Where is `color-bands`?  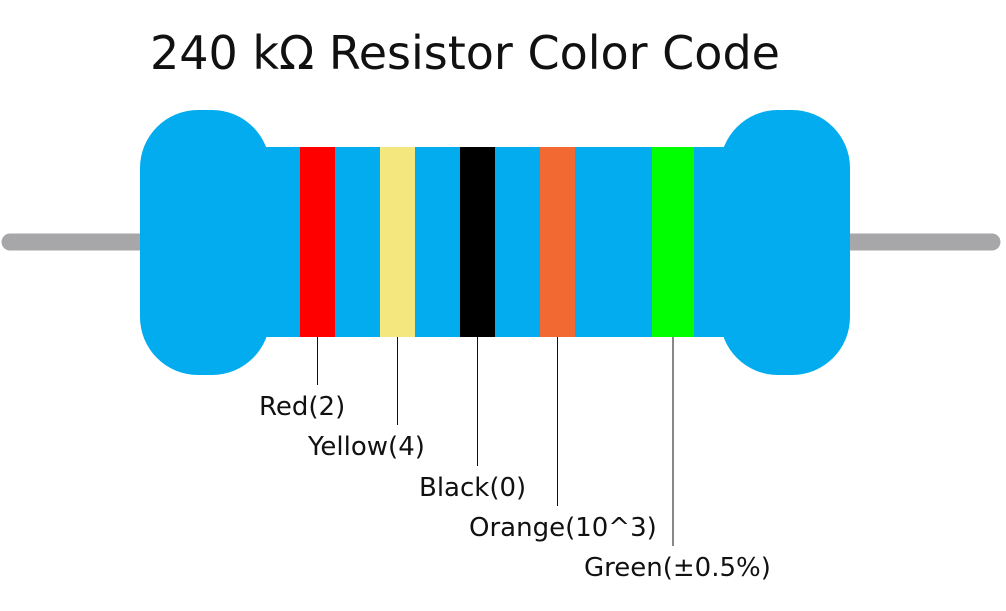 color-bands is located at coordinates (497, 242).